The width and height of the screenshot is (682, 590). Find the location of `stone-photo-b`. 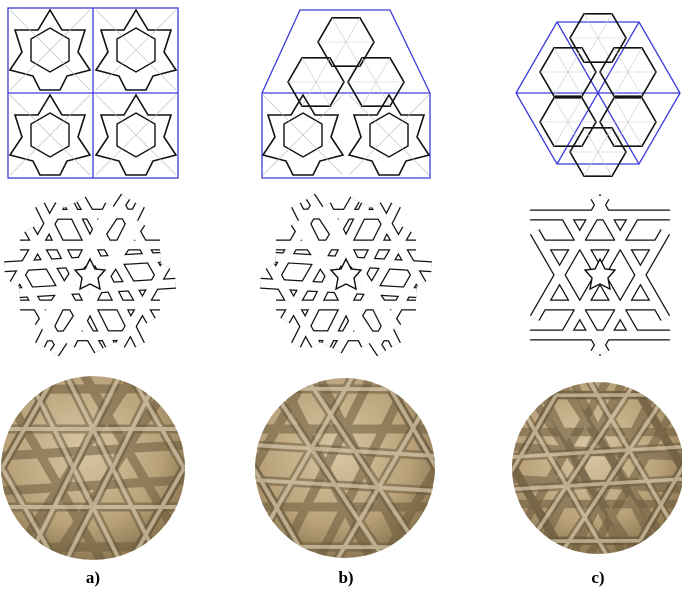

stone-photo-b is located at coordinates (345, 468).